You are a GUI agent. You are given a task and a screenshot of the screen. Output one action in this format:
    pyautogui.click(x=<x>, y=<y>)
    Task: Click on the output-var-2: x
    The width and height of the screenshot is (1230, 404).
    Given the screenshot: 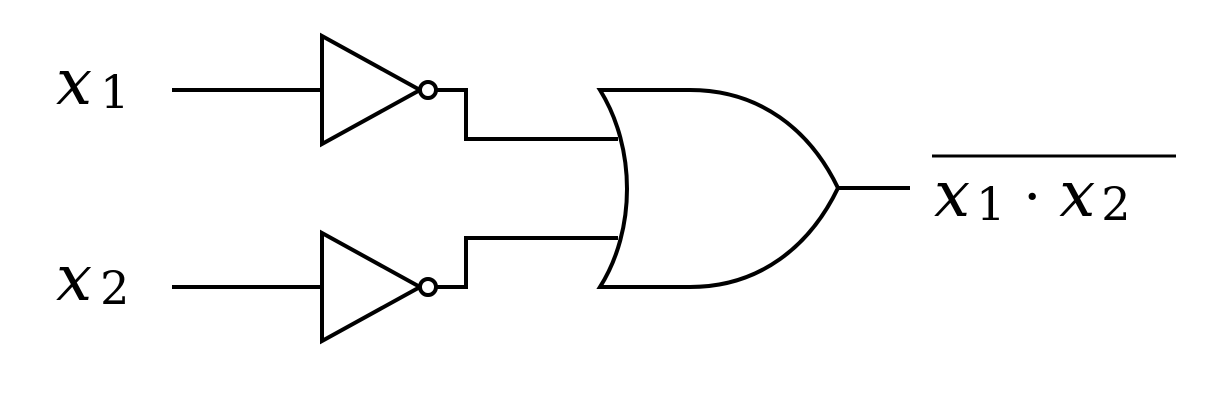 What is the action you would take?
    pyautogui.click(x=1077, y=195)
    